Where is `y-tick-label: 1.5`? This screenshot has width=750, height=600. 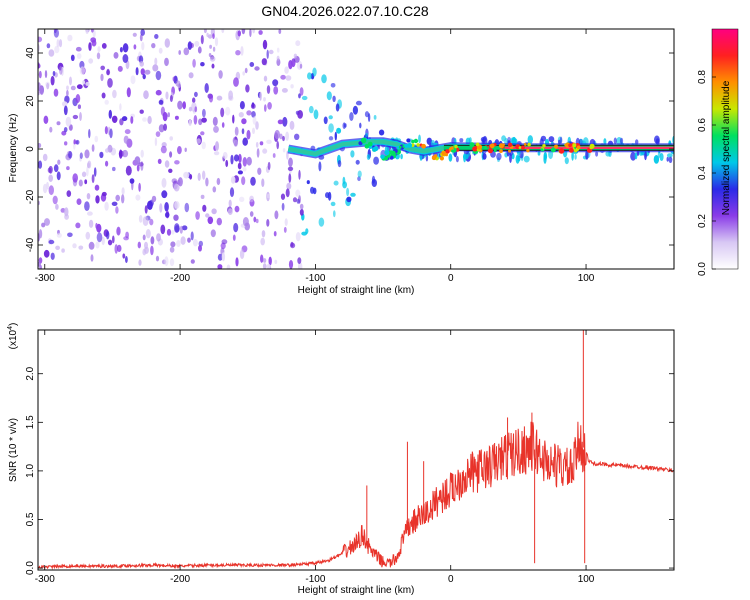 y-tick-label: 1.5 is located at coordinates (30, 422).